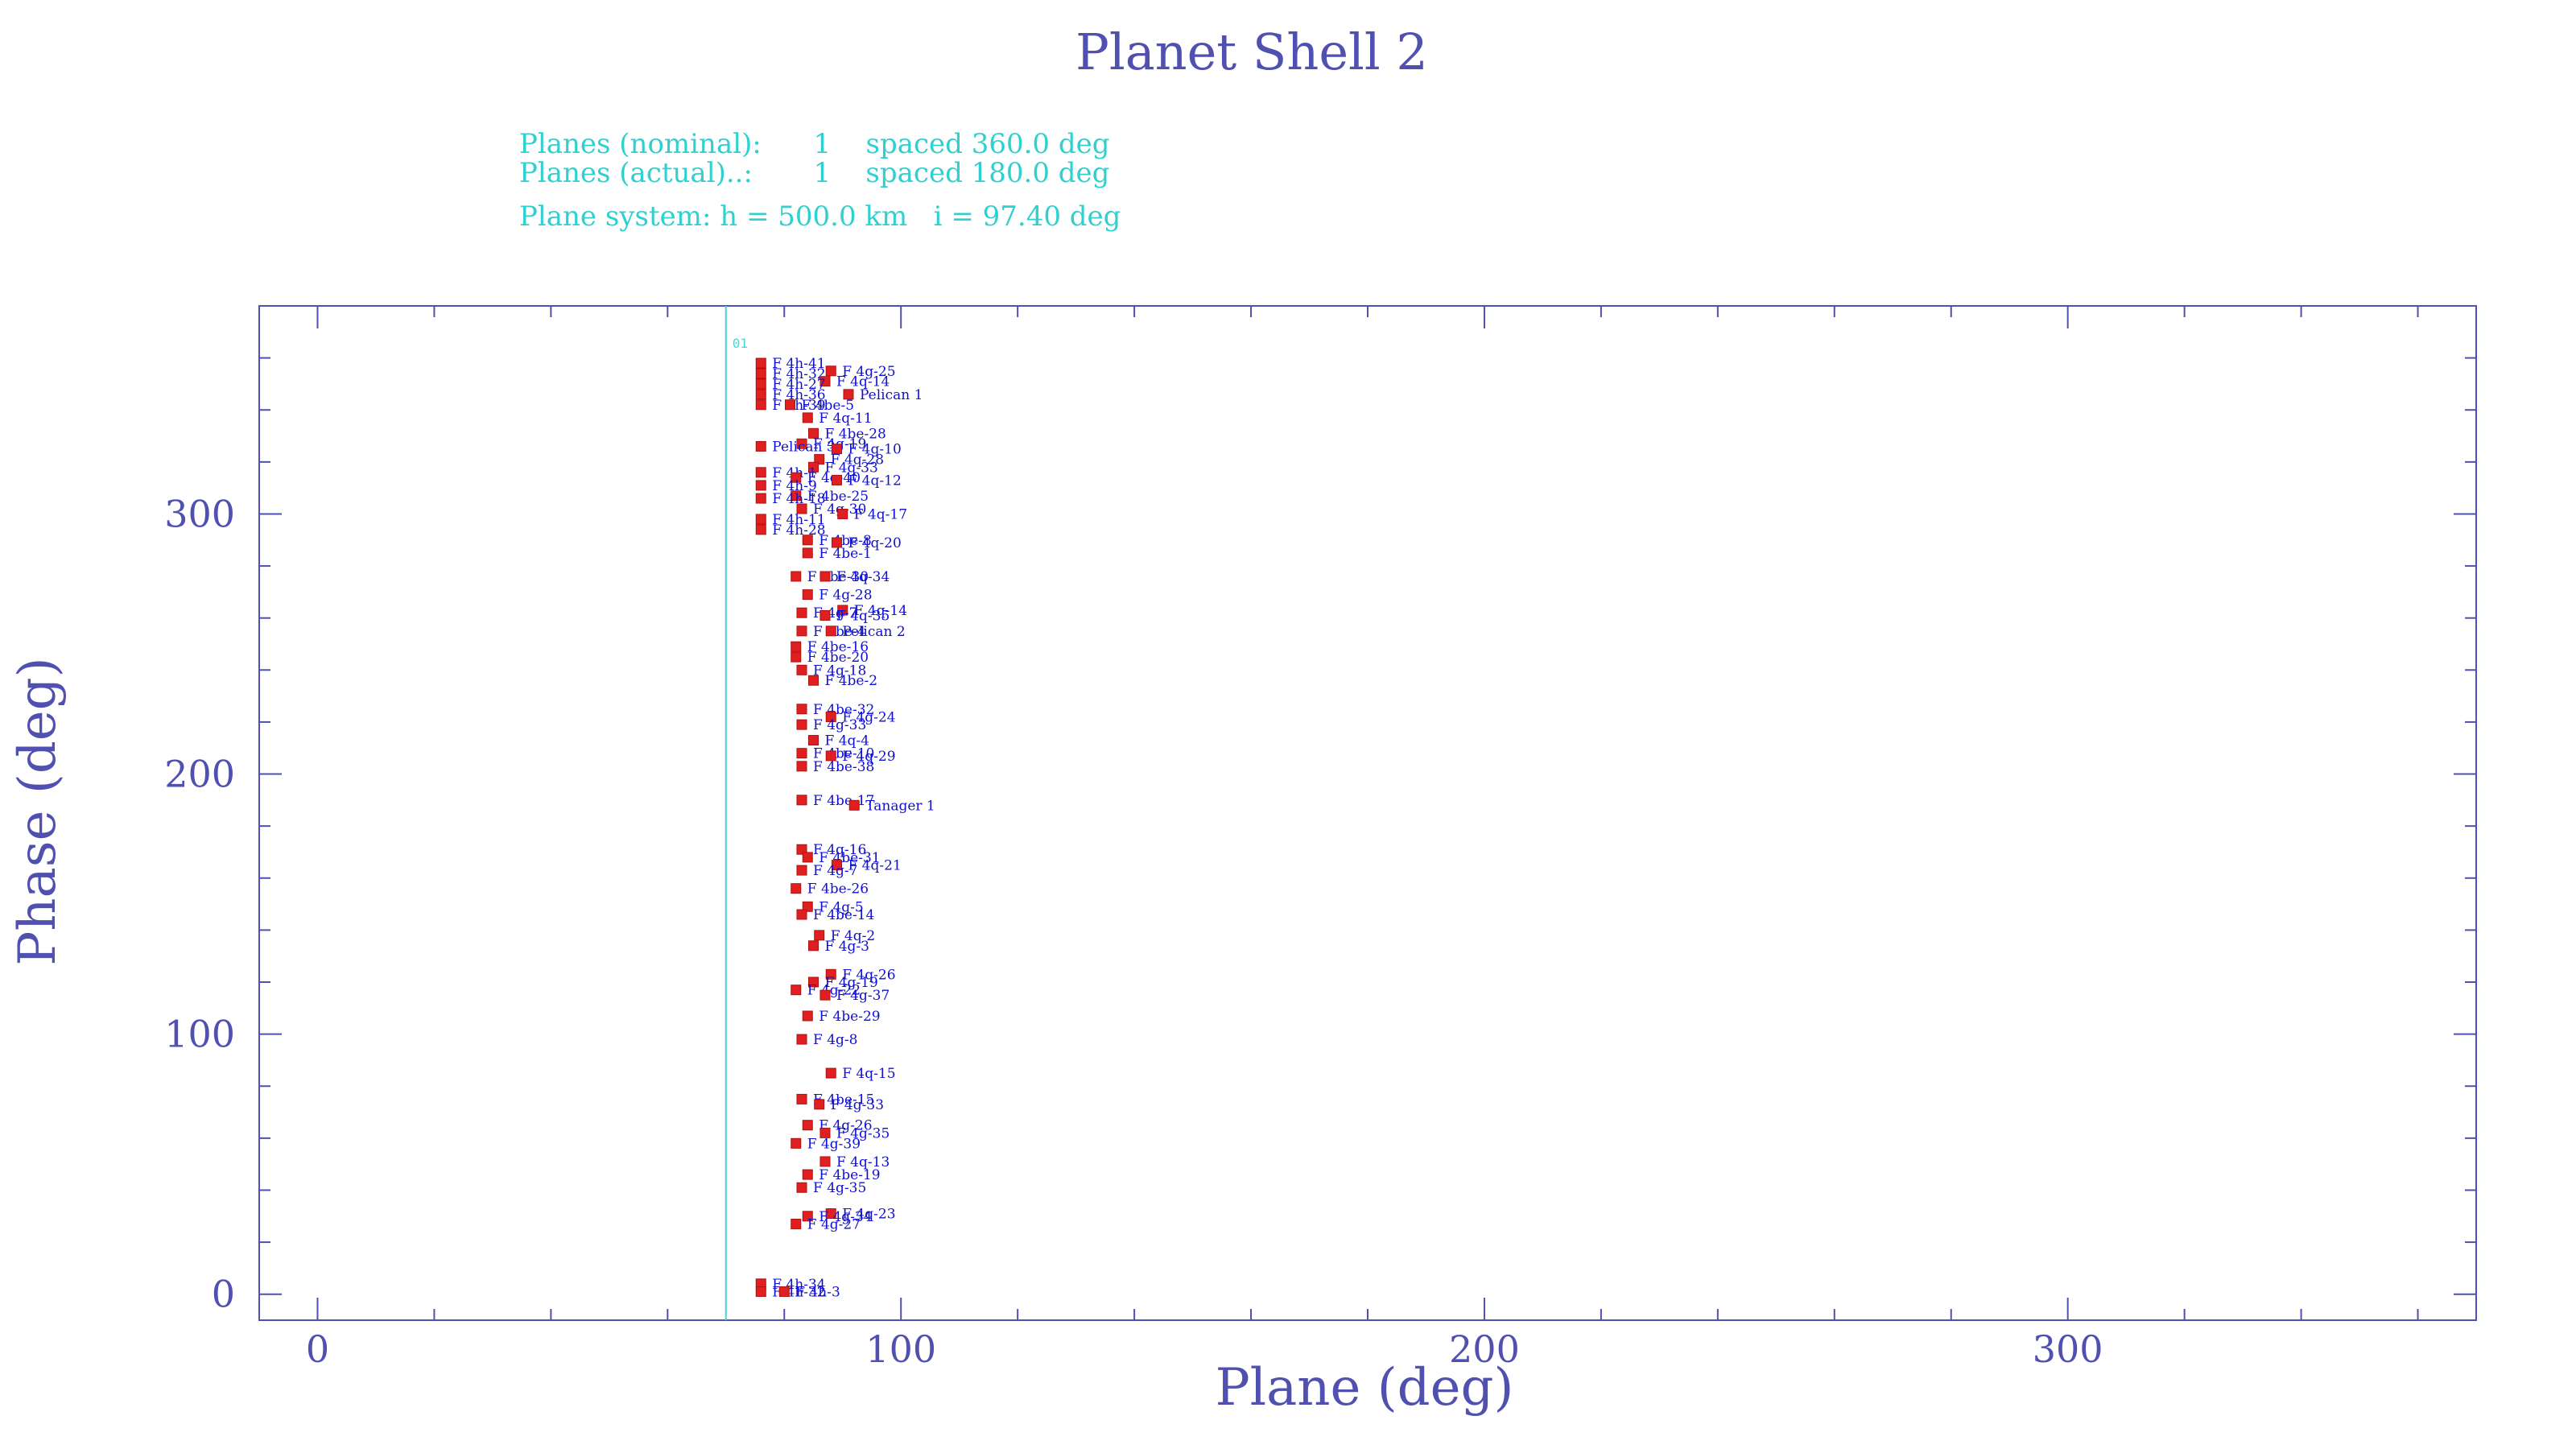  What do you see at coordinates (868, 1215) in the screenshot?
I see `data-point-label: F 4q-23` at bounding box center [868, 1215].